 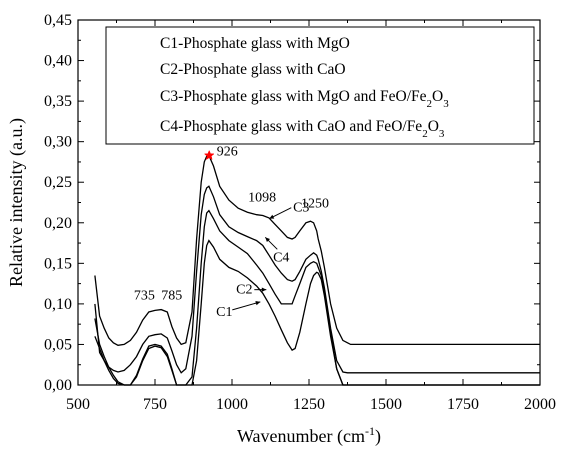 What do you see at coordinates (58, 344) in the screenshot?
I see `y-tick-label: 0,05` at bounding box center [58, 344].